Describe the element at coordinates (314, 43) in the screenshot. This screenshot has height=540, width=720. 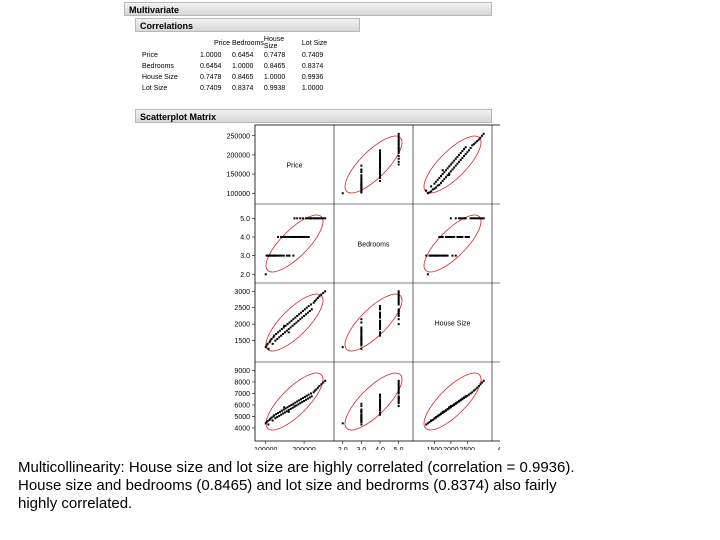
I see `corr-col-header: Lot Size` at that location.